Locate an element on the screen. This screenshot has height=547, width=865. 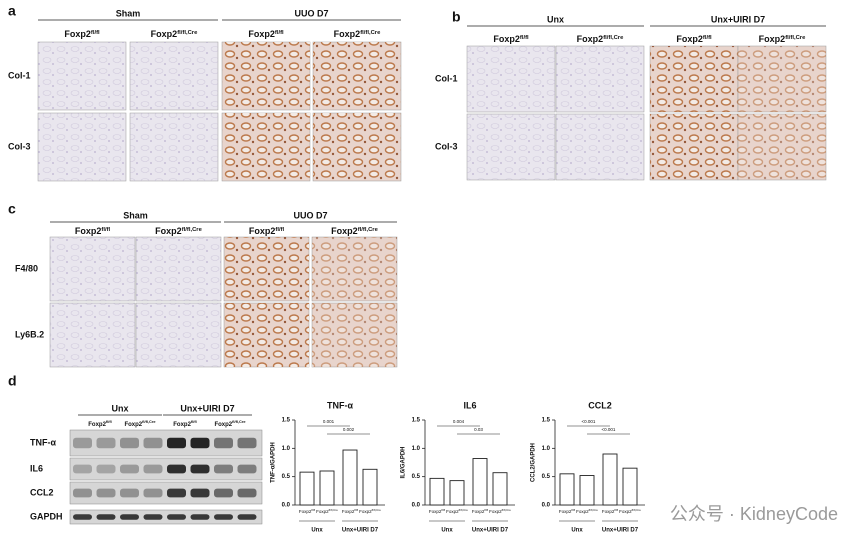
chart-title: CCL2 is located at coordinates (600, 405).